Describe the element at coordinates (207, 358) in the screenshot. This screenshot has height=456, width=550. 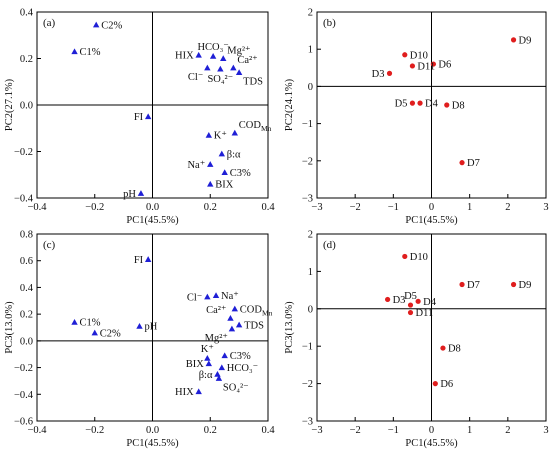
I see `marker-k` at that location.